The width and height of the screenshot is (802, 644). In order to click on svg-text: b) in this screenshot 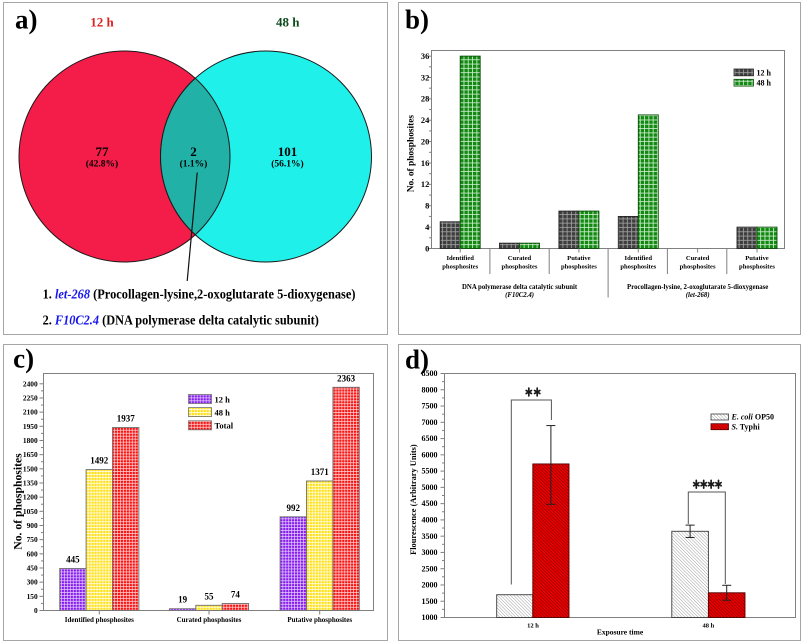, I will do `click(417, 20)`.